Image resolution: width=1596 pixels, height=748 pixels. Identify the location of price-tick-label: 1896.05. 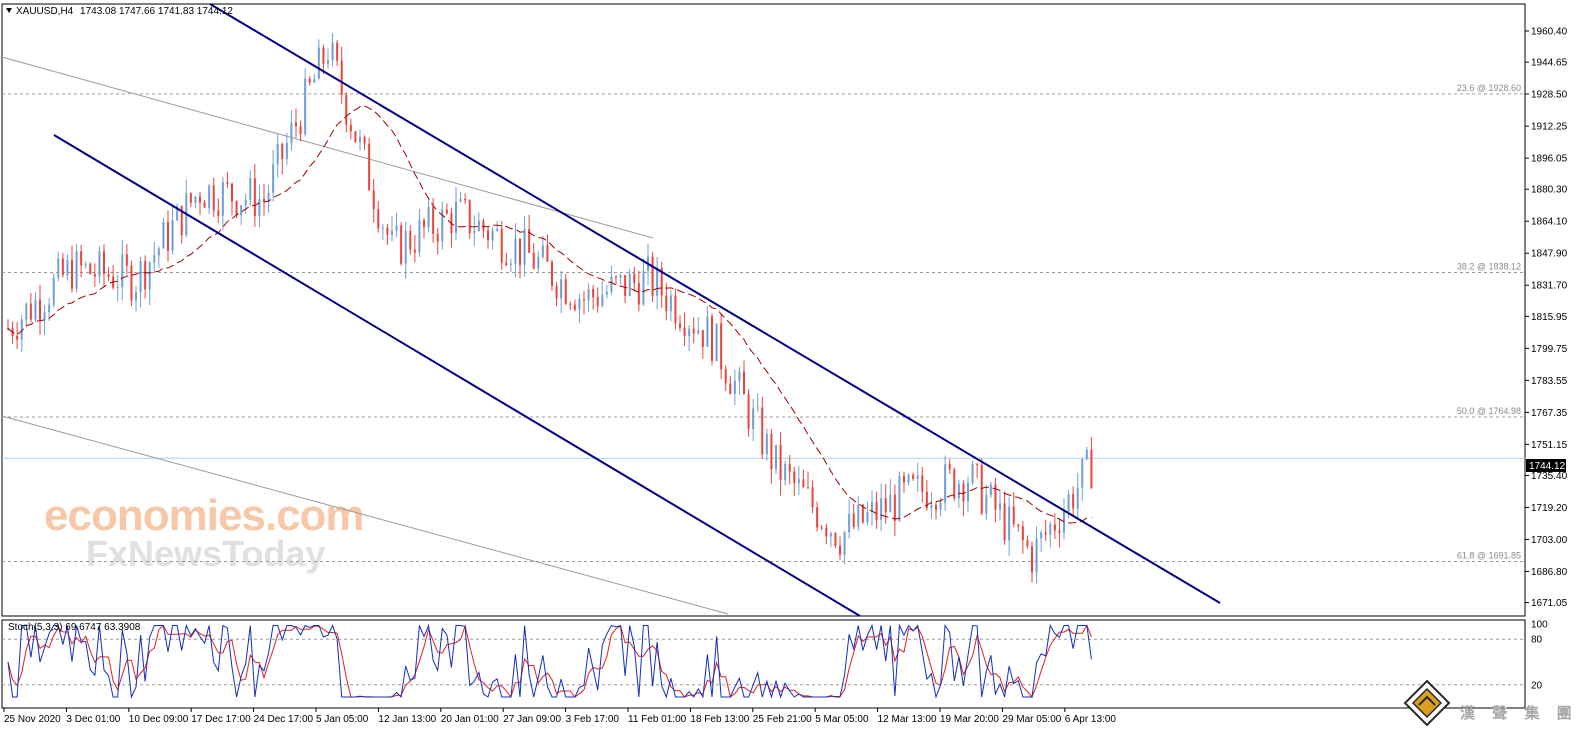
(1549, 159).